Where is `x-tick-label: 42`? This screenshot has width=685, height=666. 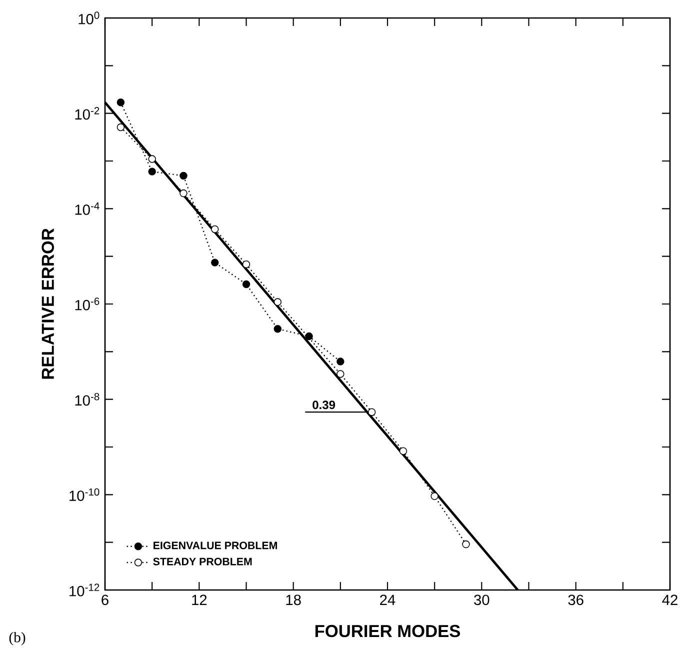 x-tick-label: 42 is located at coordinates (670, 599).